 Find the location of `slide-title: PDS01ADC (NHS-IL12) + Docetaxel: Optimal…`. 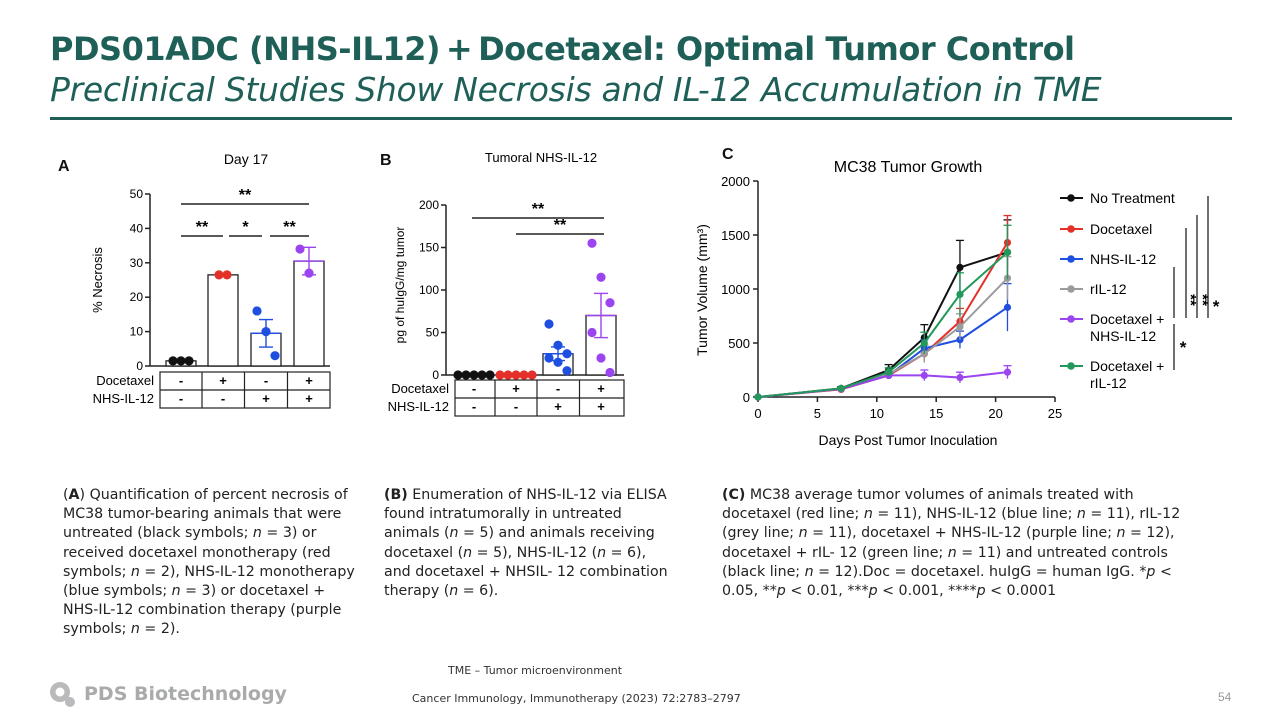

slide-title: PDS01ADC (NHS-IL12) + Docetaxel: Optimal… is located at coordinates (562, 49).